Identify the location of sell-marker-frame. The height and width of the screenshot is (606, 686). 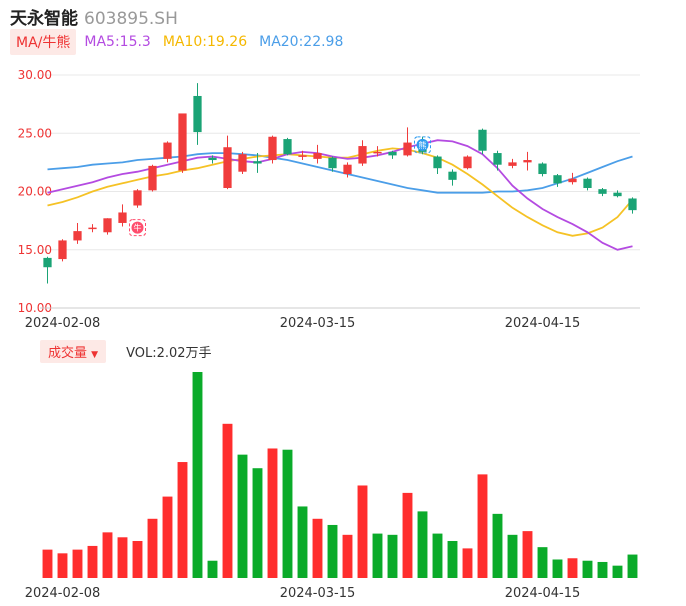
(422, 145).